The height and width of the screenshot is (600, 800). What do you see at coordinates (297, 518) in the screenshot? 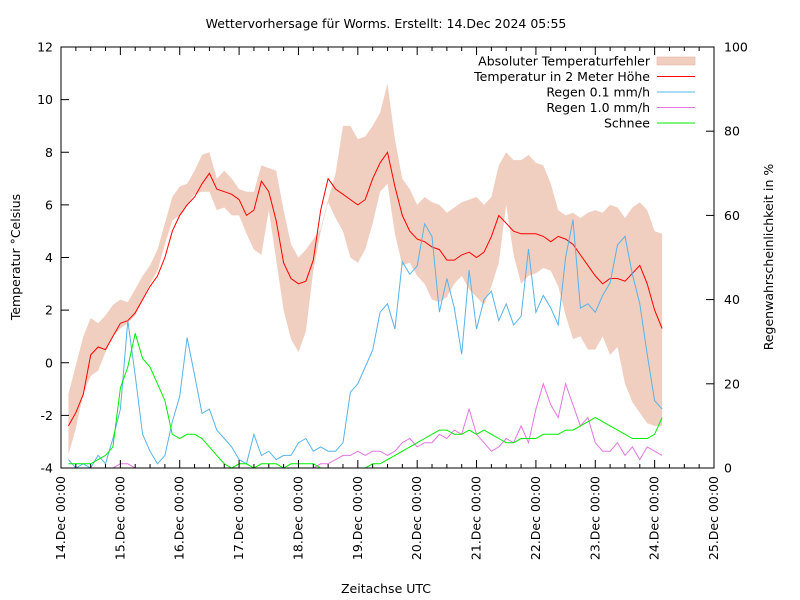
I see `x-tick-label: 18.Dec 00:00` at bounding box center [297, 518].